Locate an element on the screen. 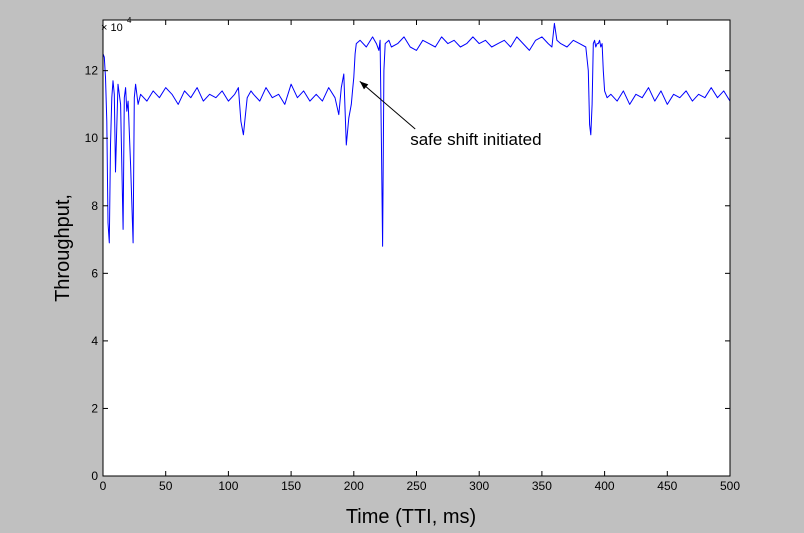  annotation-arrow is located at coordinates (387, 105).